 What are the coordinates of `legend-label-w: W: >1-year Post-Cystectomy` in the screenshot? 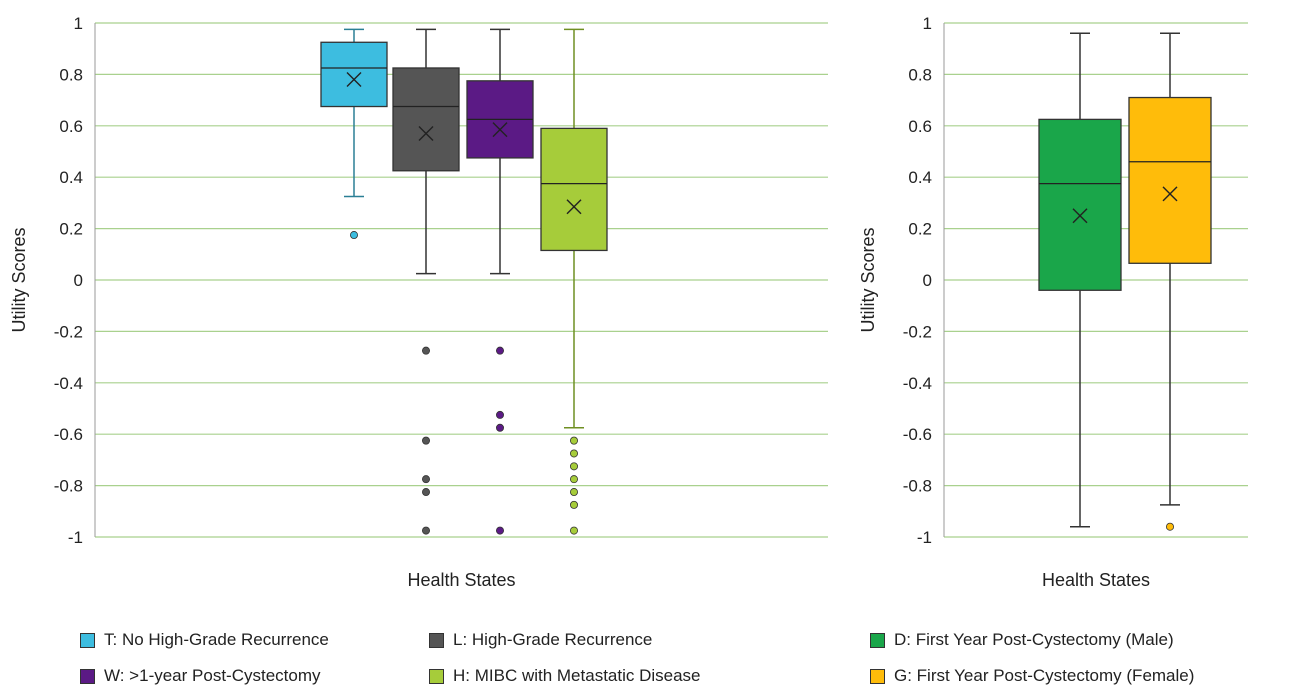 It's located at (212, 675).